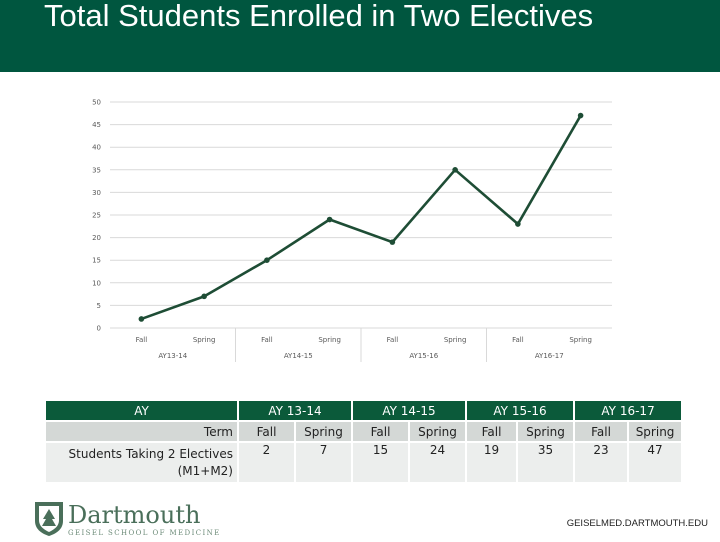 This screenshot has width=720, height=542. I want to click on y-tick-label: 30, so click(96, 193).